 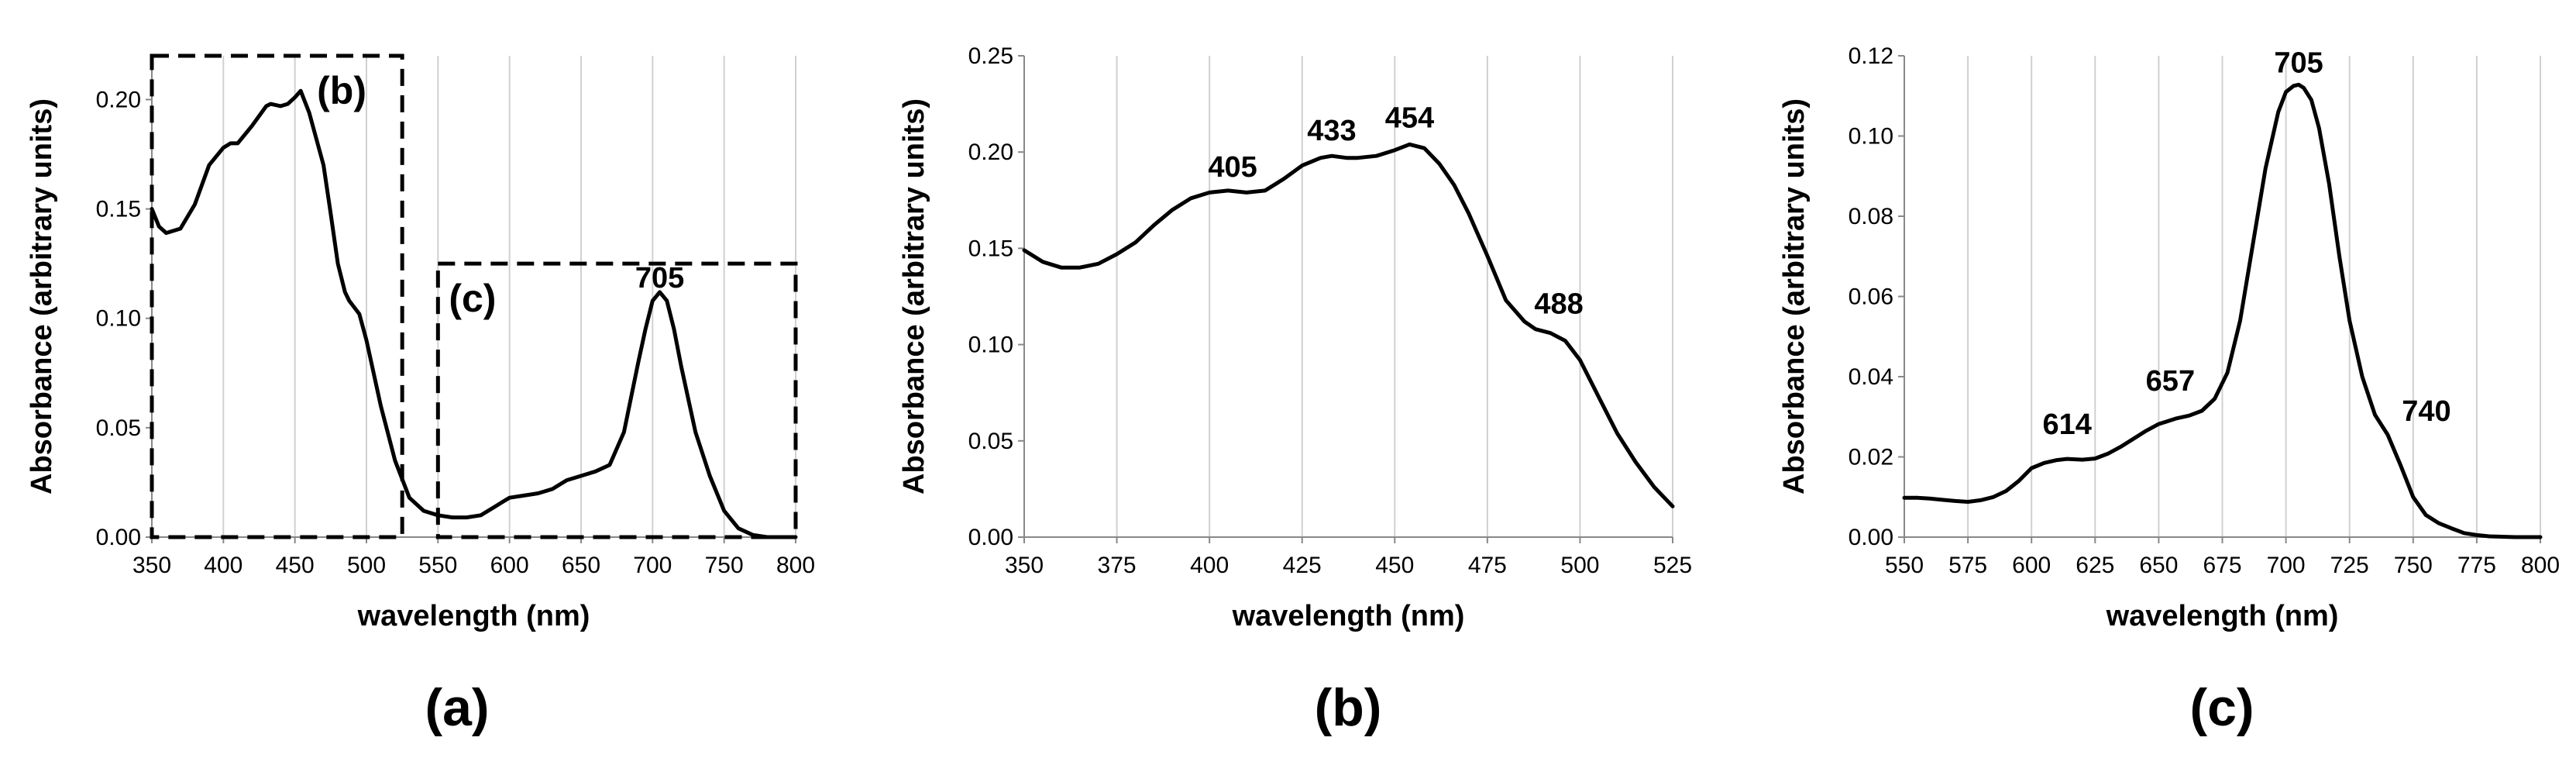 What do you see at coordinates (2066, 424) in the screenshot?
I see `peak-label-614: 614` at bounding box center [2066, 424].